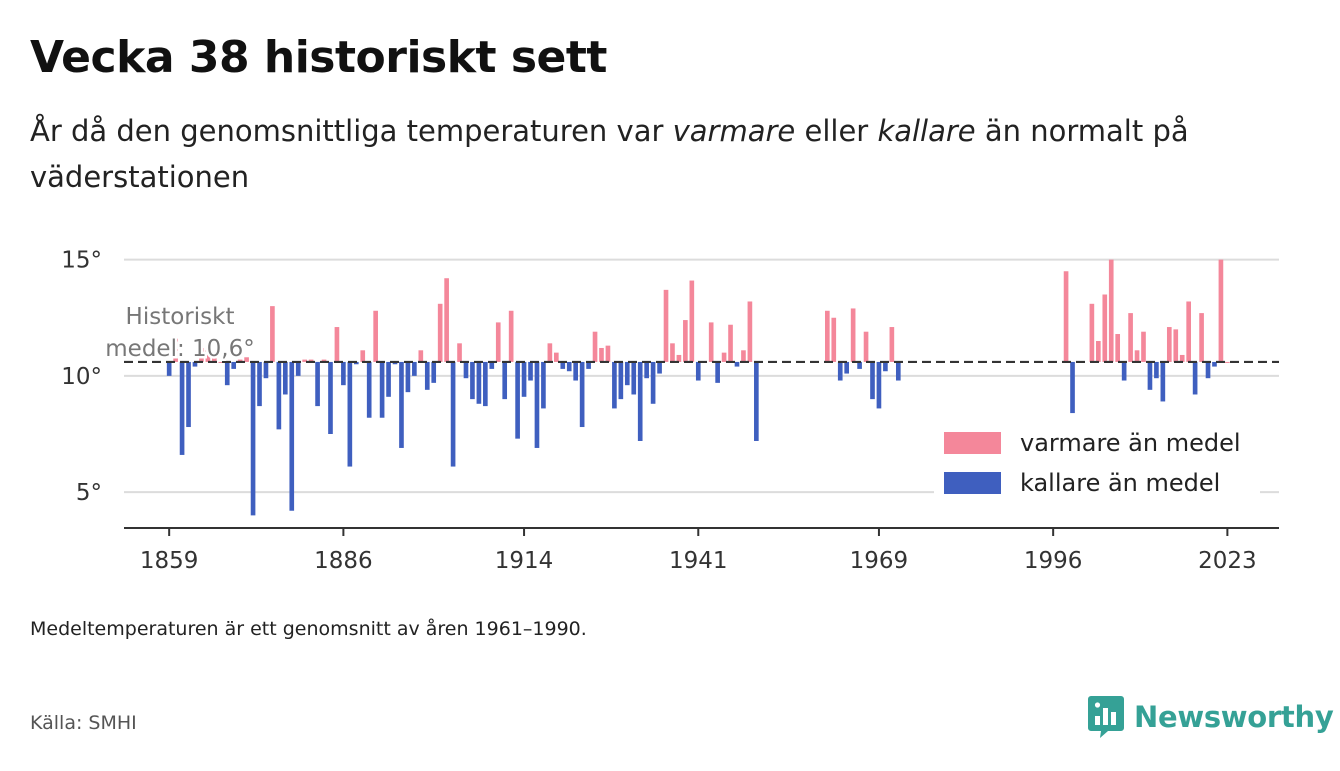  What do you see at coordinates (972, 483) in the screenshot?
I see `legend-swatch-cold` at bounding box center [972, 483].